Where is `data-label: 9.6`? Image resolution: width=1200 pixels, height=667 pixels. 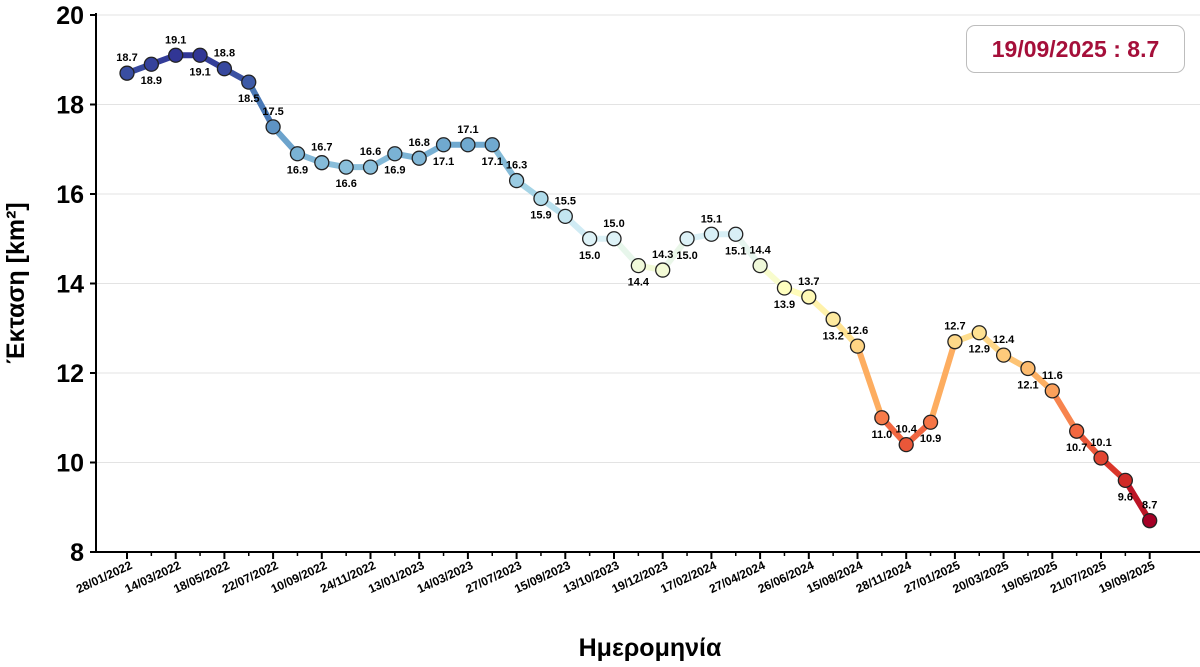 data-label: 9.6 is located at coordinates (1125, 497).